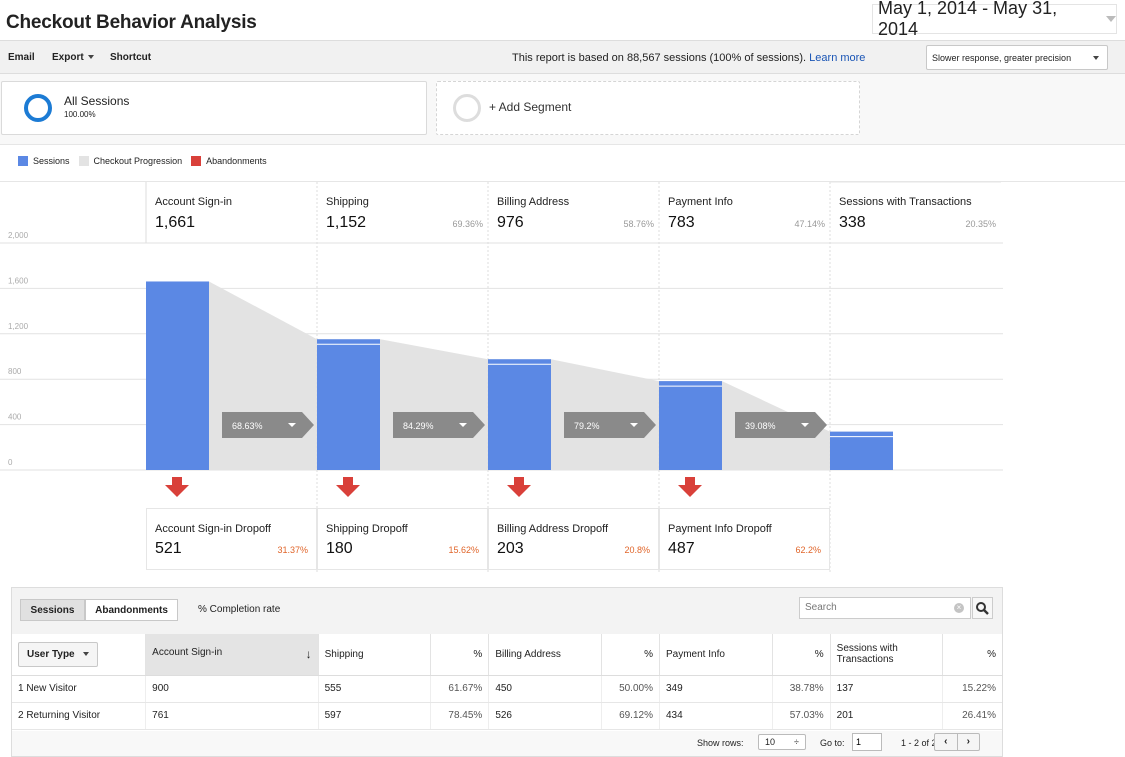  What do you see at coordinates (18, 235) in the screenshot?
I see `y-tick-label: 2,000` at bounding box center [18, 235].